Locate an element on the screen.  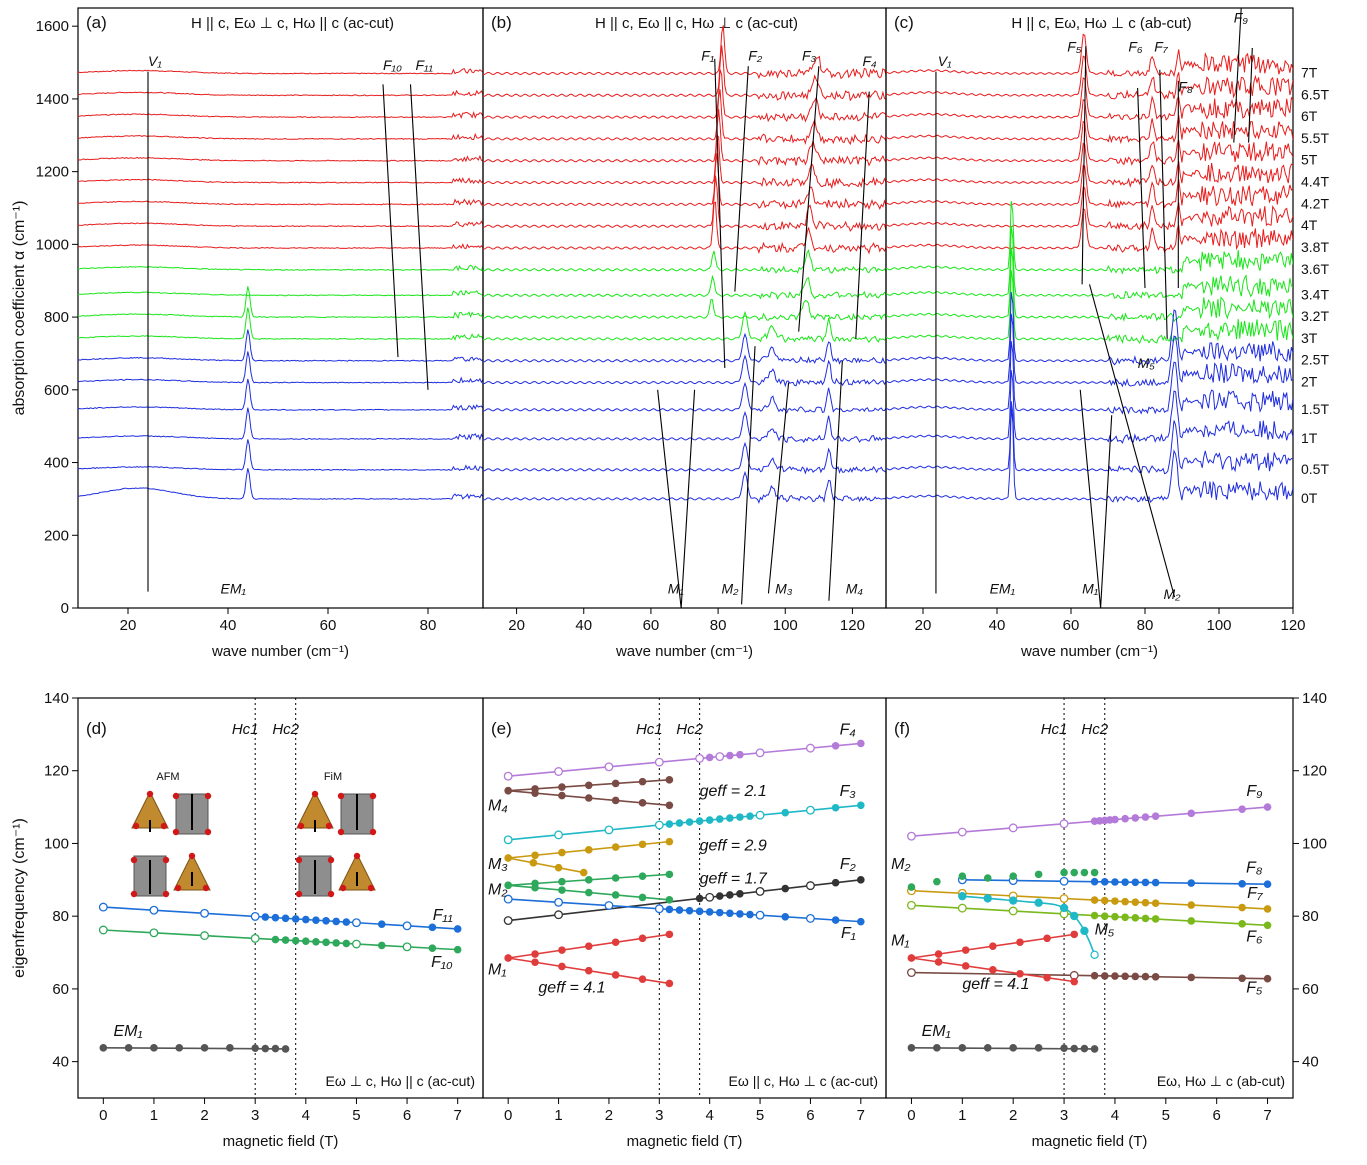
y-tick-label: 400 is located at coordinates (56, 463).